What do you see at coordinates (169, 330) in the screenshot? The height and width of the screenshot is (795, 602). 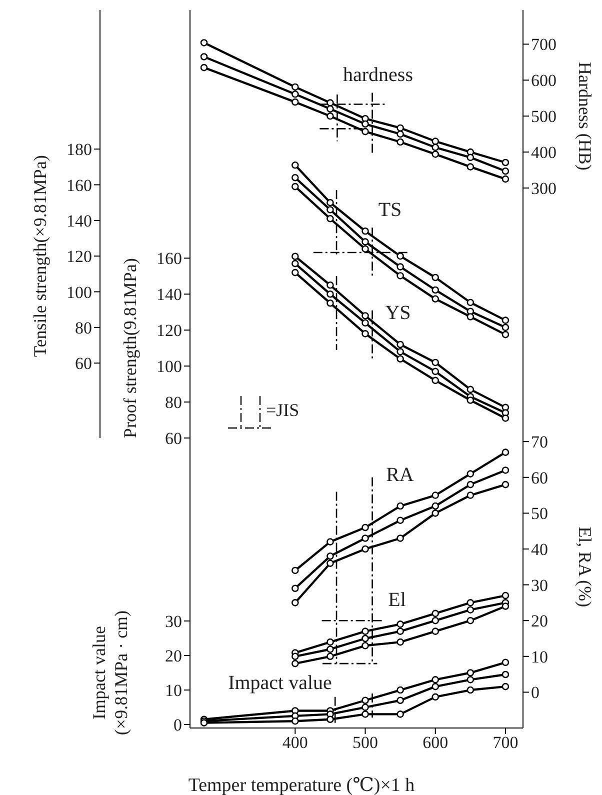 I see `y-tick-label: 120` at bounding box center [169, 330].